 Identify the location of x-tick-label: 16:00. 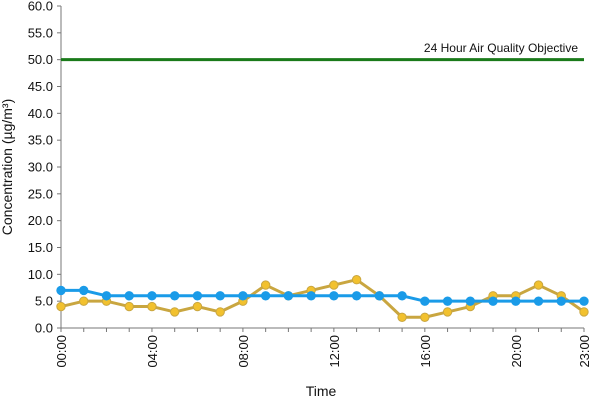
(425, 351).